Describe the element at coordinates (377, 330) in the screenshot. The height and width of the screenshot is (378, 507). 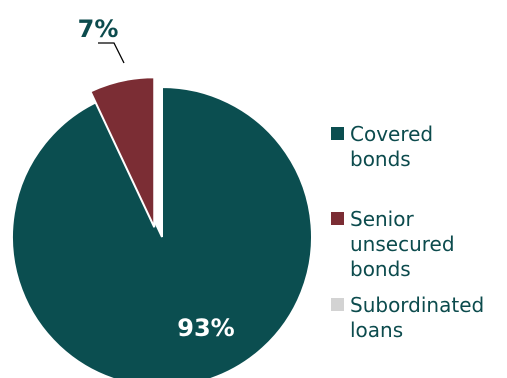
I see `legend-label-line: loans` at that location.